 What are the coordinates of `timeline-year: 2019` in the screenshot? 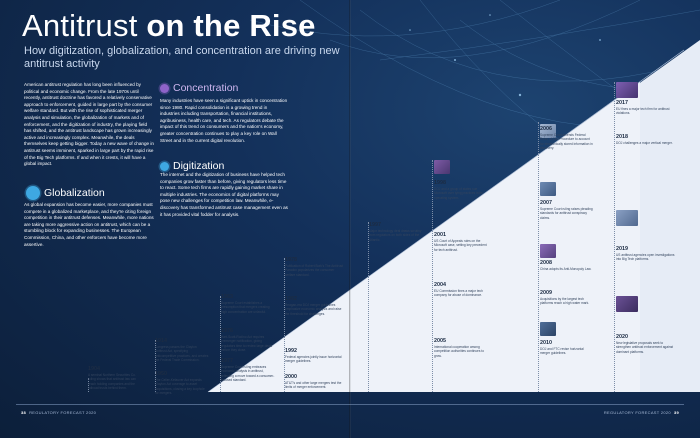 It's located at (622, 249).